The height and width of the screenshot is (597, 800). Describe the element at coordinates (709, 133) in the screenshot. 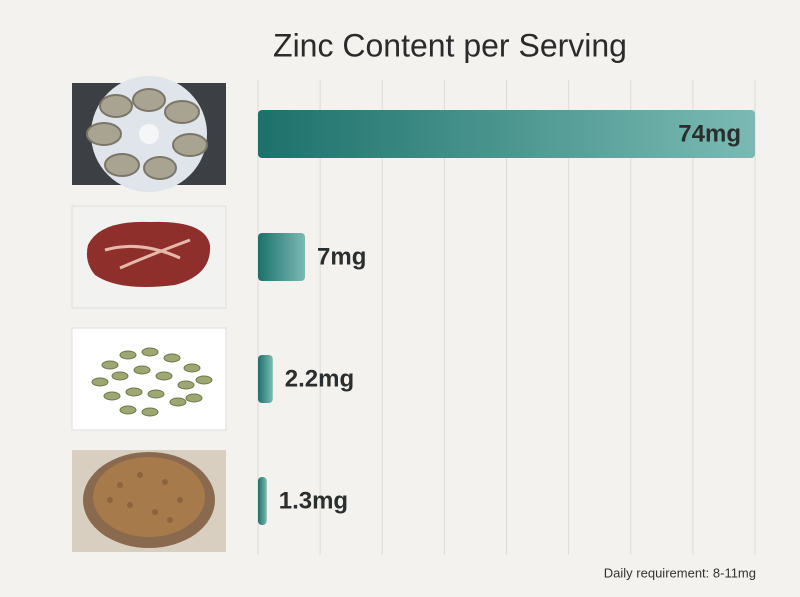

I see `value-label: 74mg` at that location.